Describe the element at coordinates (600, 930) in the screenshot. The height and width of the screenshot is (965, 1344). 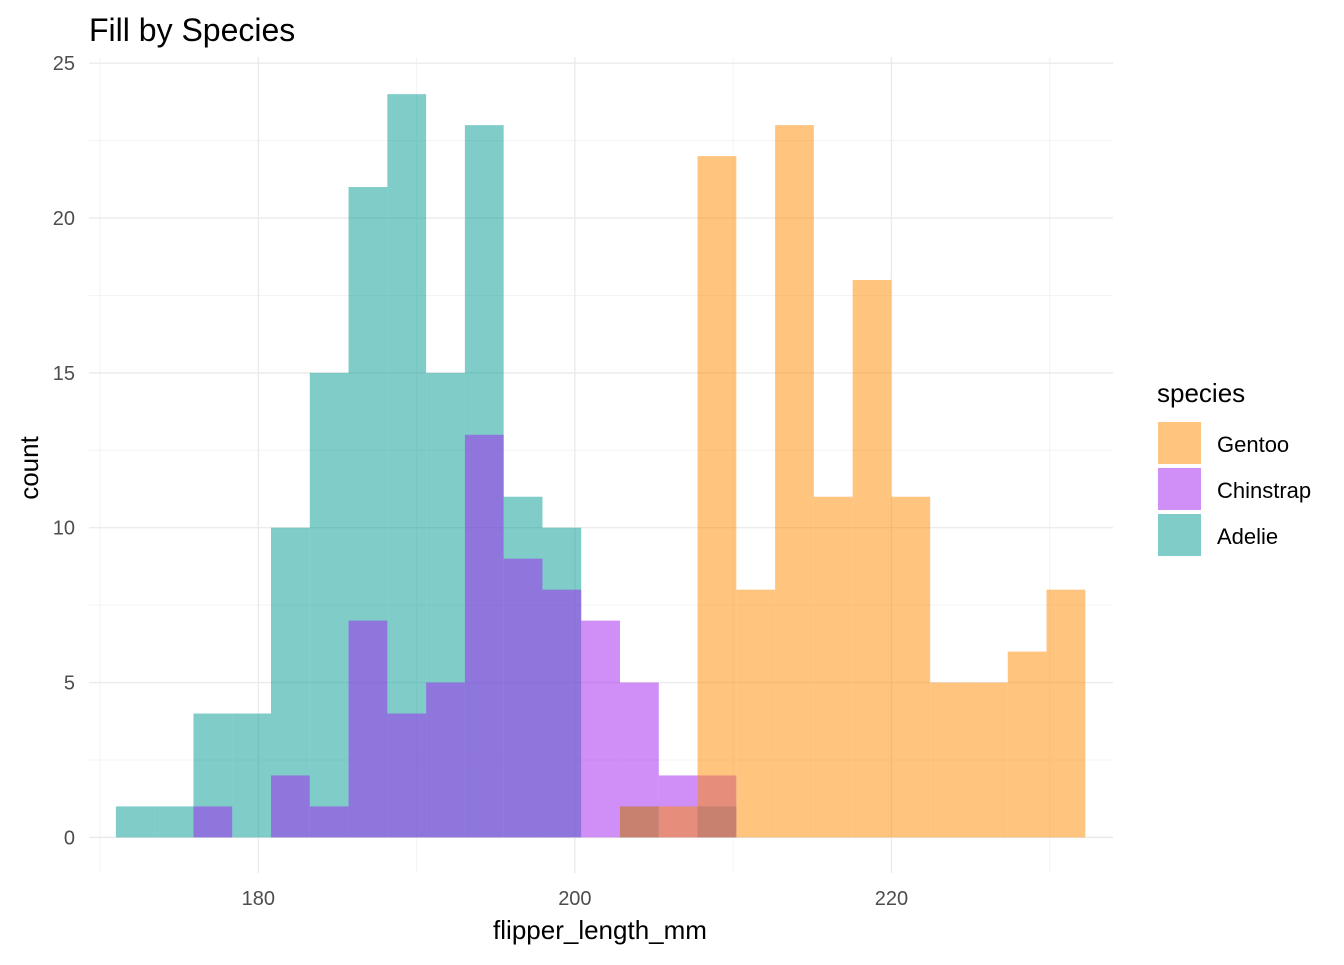
I see `x-axis-title: flipper_length_mm` at that location.